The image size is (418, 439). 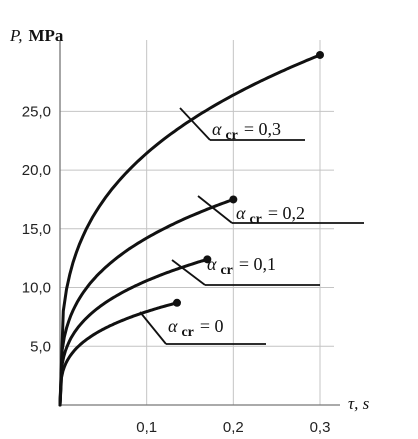 What do you see at coordinates (173, 326) in the screenshot?
I see `series-label-symbol-3: α` at bounding box center [173, 326].